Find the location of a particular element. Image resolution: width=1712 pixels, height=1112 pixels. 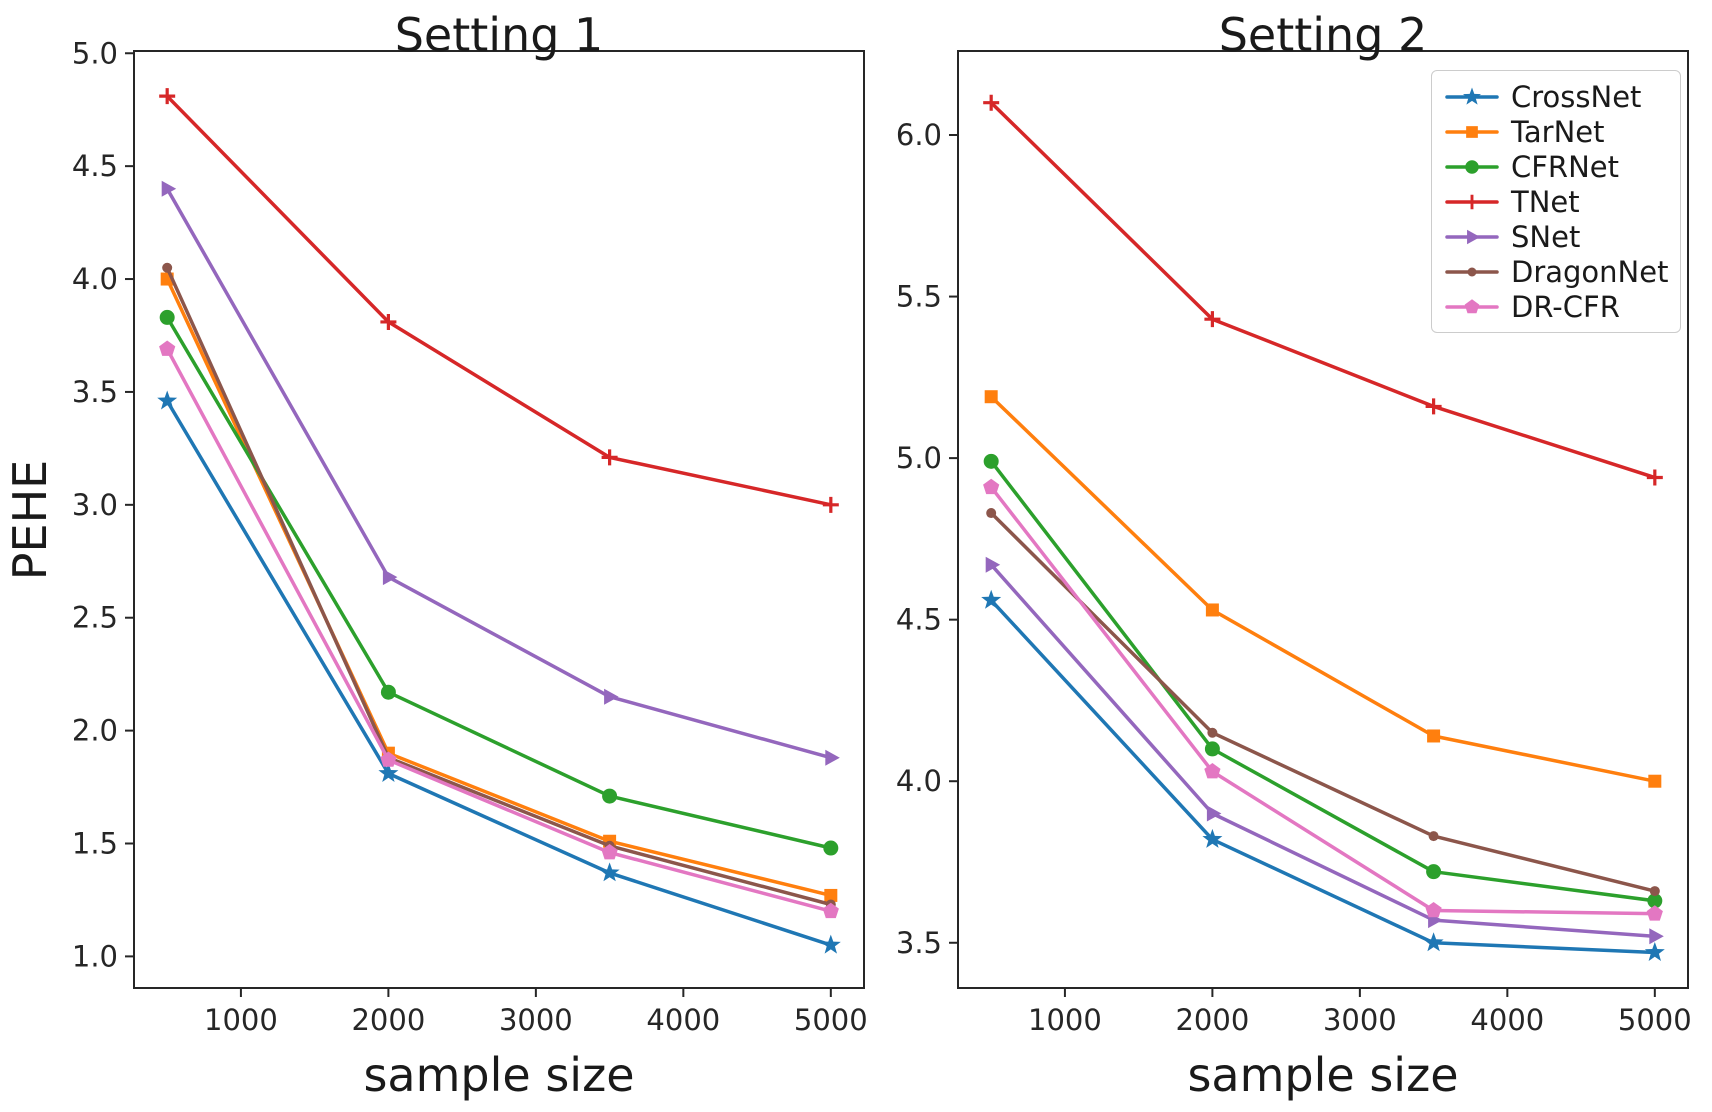

marker-CFRNet-2000 is located at coordinates (388, 692).